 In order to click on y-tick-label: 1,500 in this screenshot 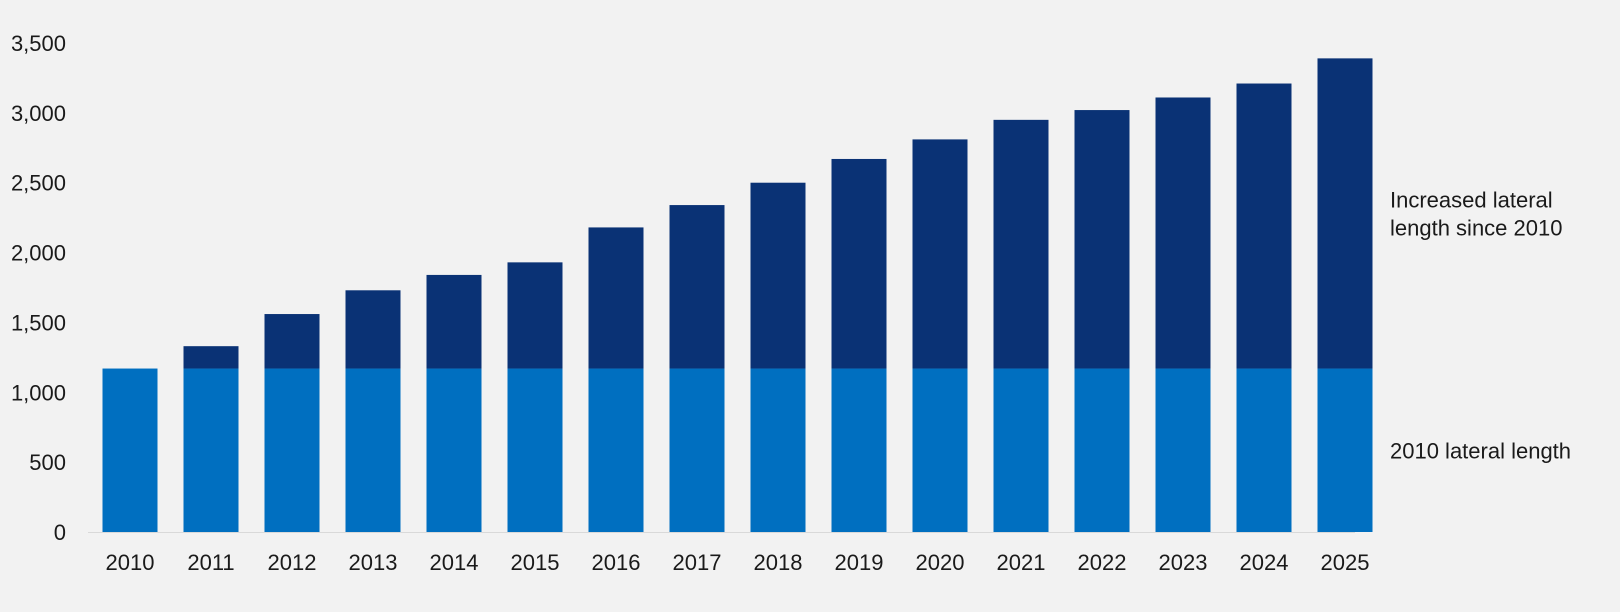, I will do `click(38, 322)`.